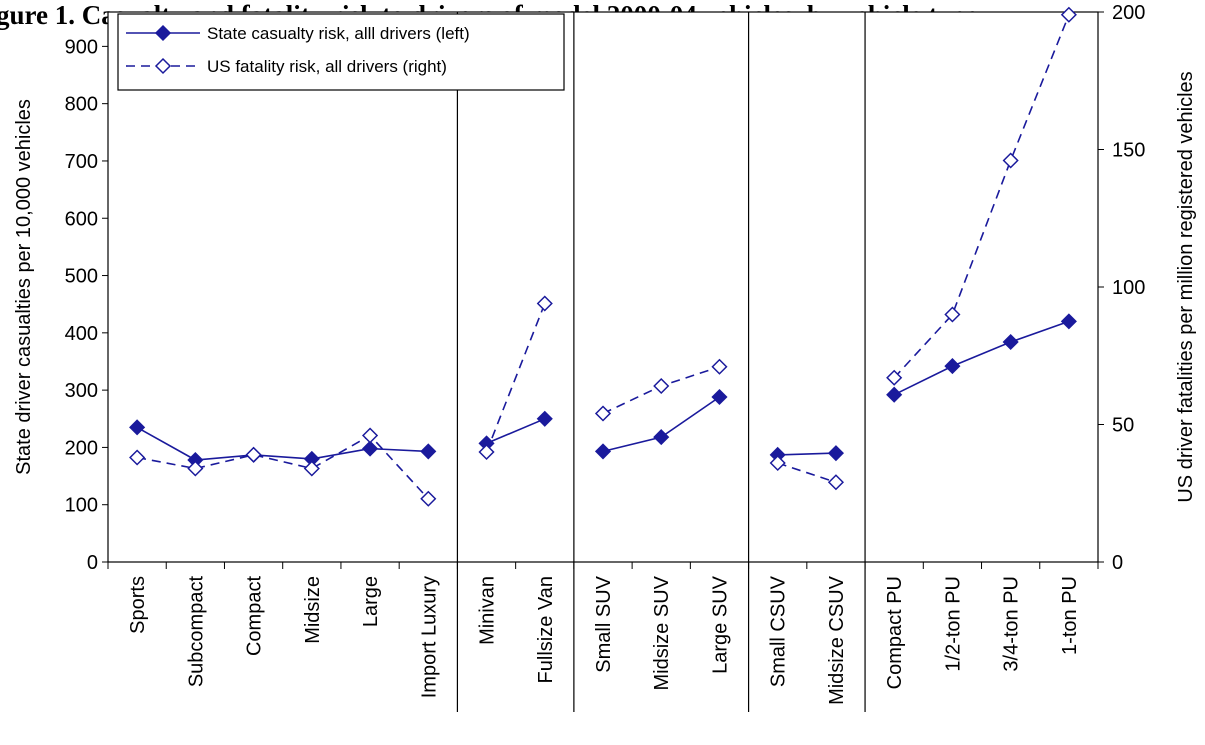  Describe the element at coordinates (81, 219) in the screenshot. I see `left-tick-label: 600` at that location.